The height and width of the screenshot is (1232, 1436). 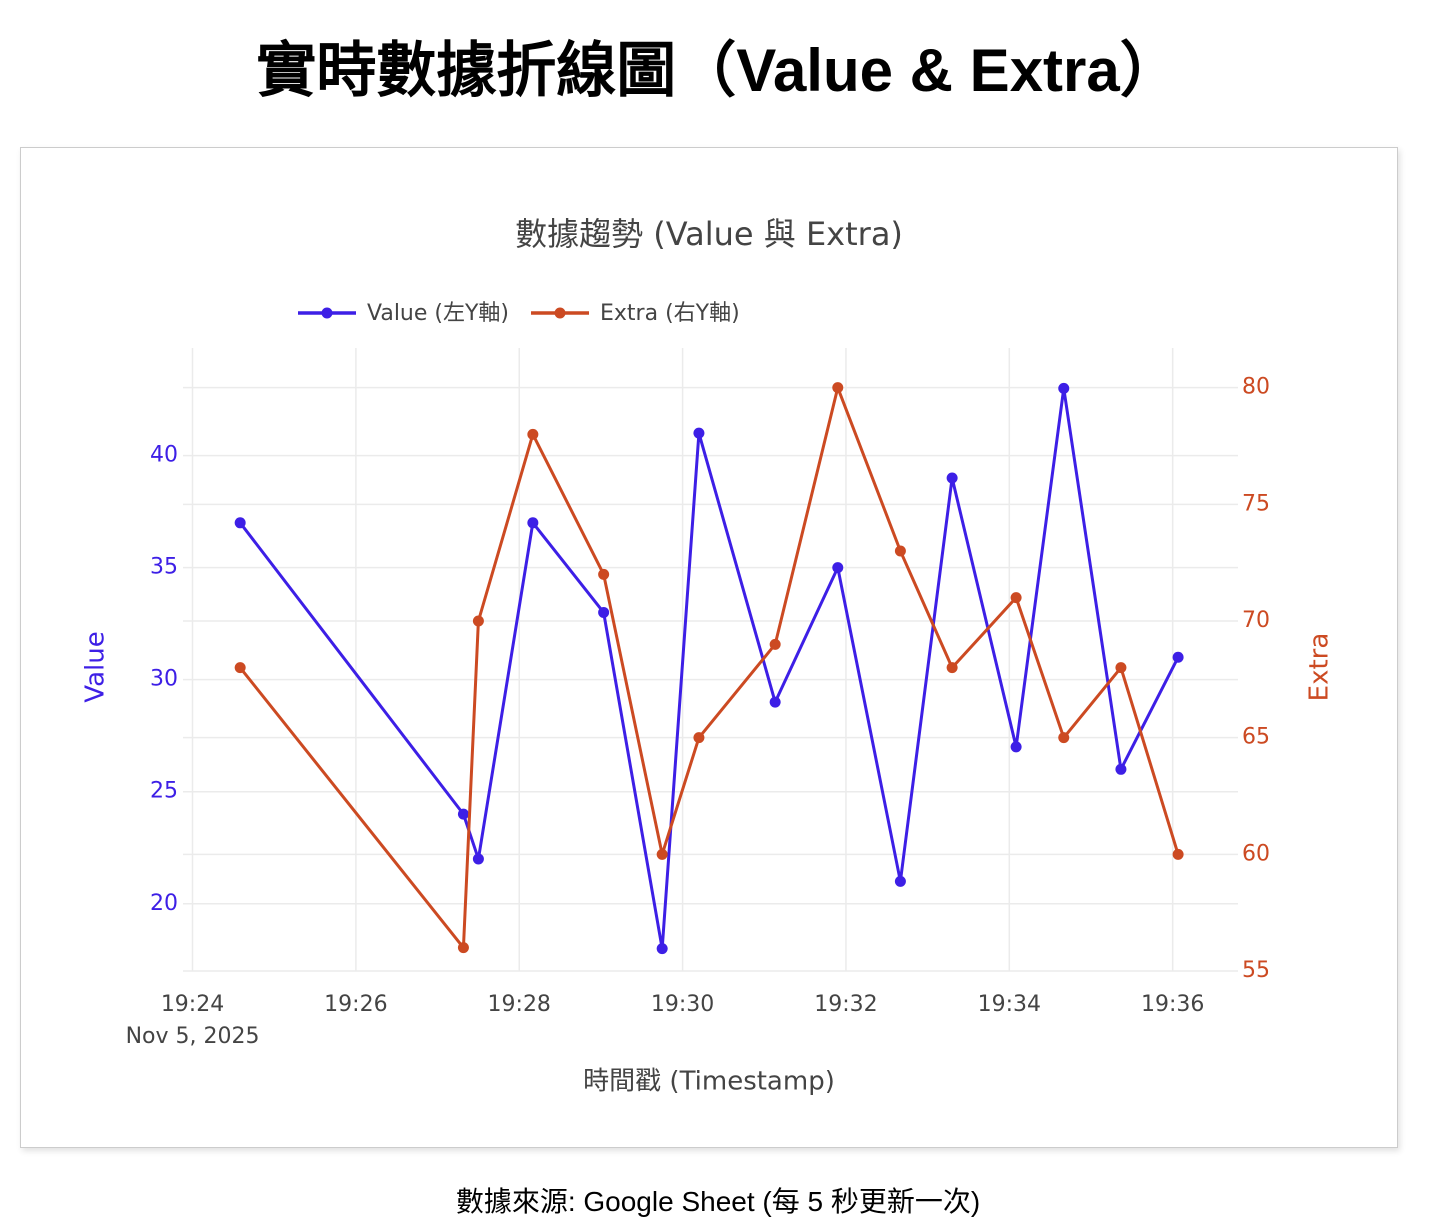 What do you see at coordinates (164, 567) in the screenshot?
I see `y-tick-label: 35` at bounding box center [164, 567].